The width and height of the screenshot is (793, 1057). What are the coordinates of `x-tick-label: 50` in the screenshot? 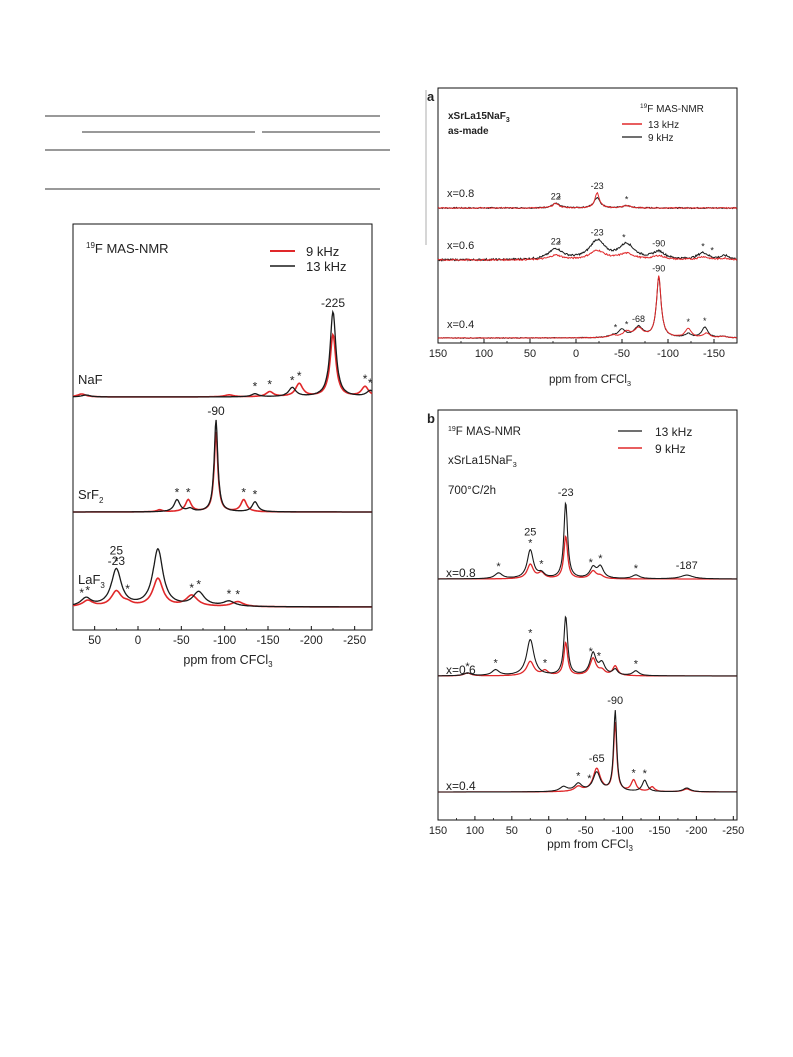 It's located at (94, 641).